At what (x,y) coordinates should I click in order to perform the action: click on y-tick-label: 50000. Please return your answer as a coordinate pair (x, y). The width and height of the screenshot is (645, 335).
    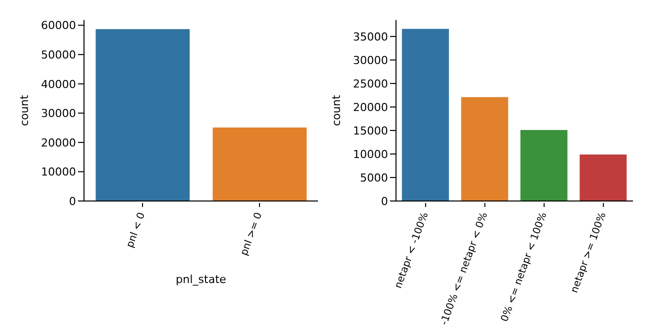
    Looking at the image, I should click on (58, 55).